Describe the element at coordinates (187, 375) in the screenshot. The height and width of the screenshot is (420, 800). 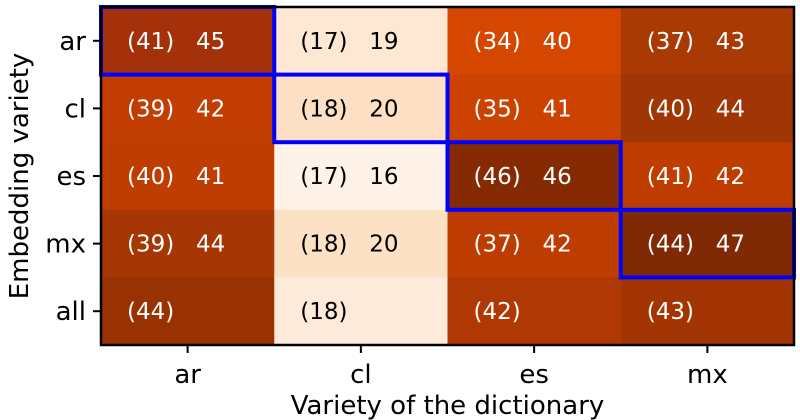
I see `x-tick-label: ar` at that location.